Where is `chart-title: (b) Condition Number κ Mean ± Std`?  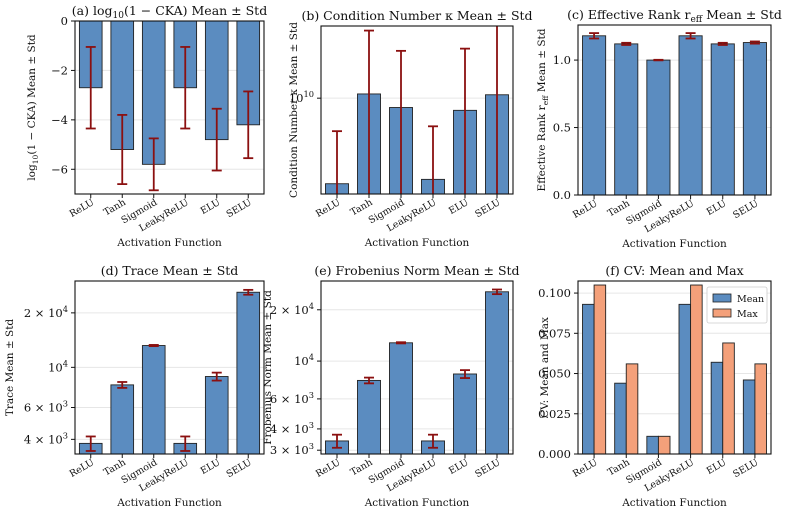
chart-title: (b) Condition Number κ Mean ± Std is located at coordinates (416, 15).